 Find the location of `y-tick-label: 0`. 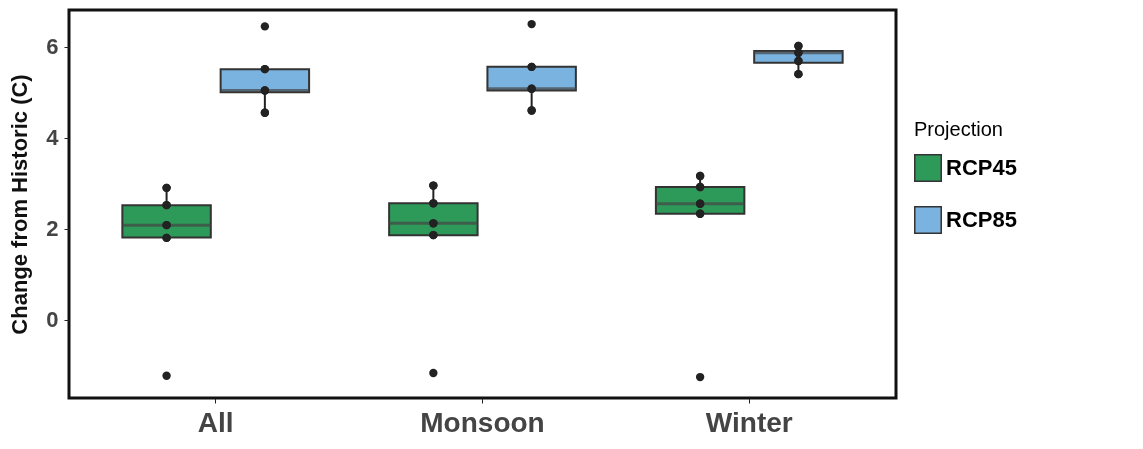

y-tick-label: 0 is located at coordinates (52, 320).